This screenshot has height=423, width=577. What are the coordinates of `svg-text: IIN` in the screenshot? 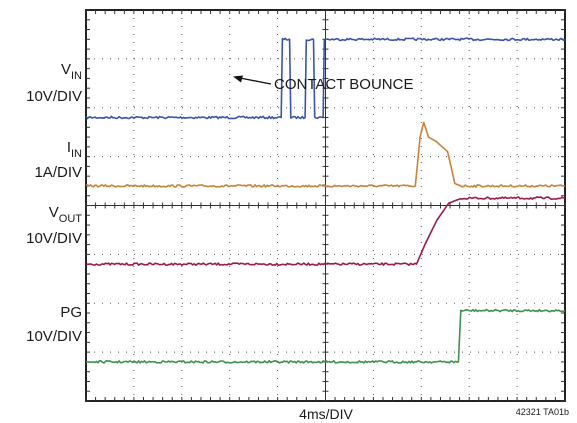 It's located at (74, 149).